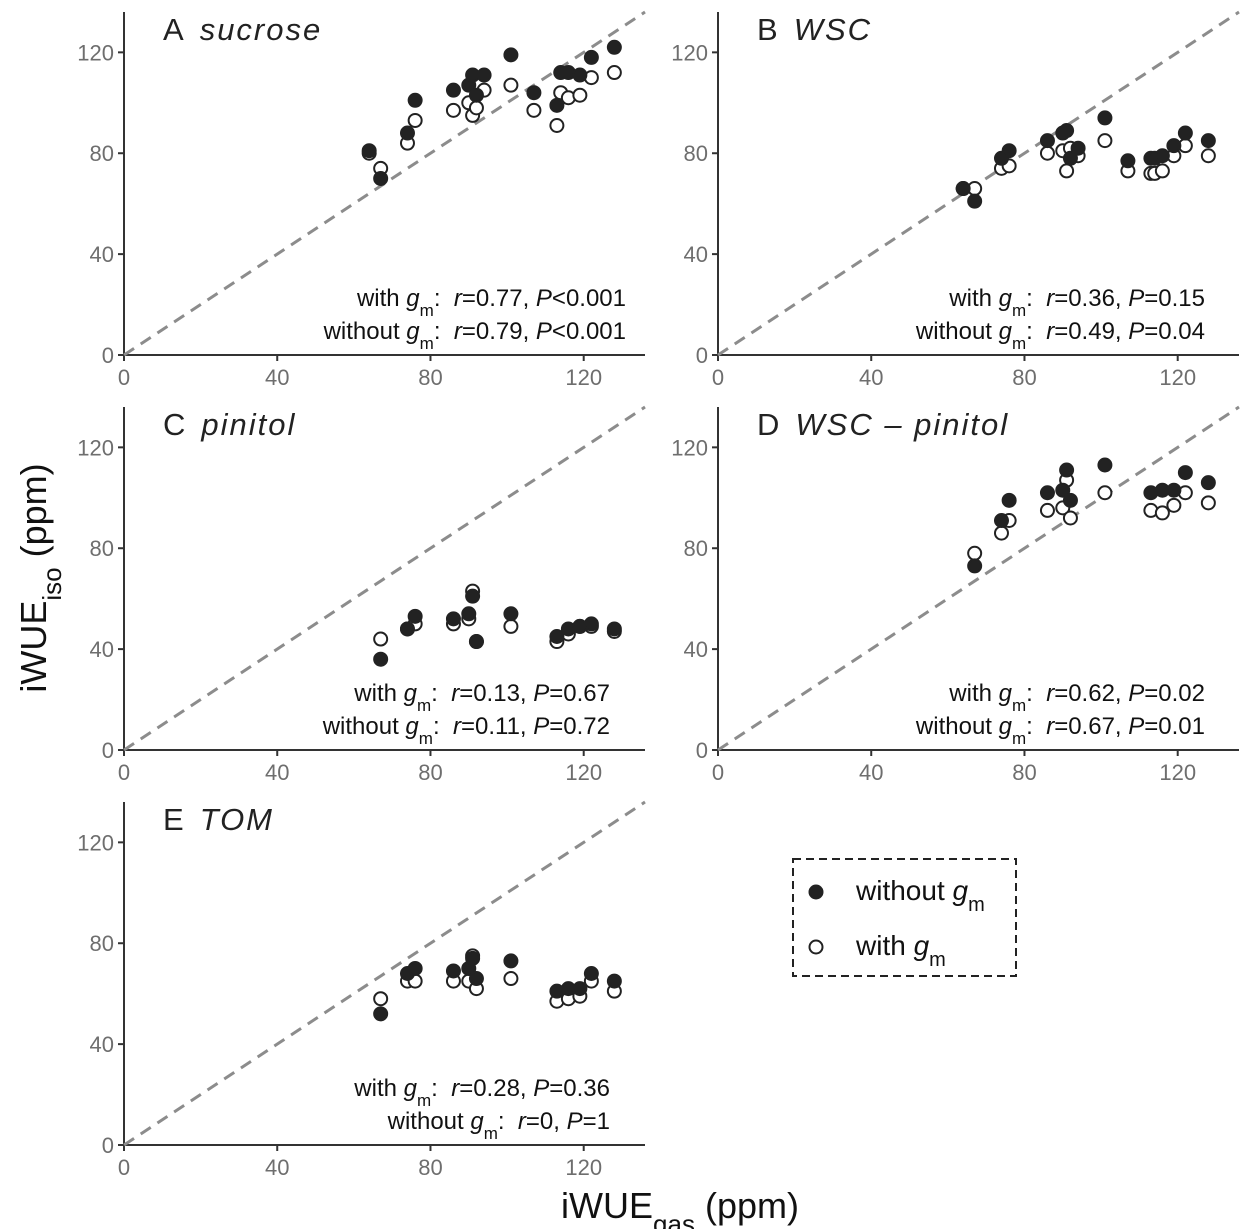  Describe the element at coordinates (900, 950) in the screenshot. I see `legend-label: with gm` at that location.